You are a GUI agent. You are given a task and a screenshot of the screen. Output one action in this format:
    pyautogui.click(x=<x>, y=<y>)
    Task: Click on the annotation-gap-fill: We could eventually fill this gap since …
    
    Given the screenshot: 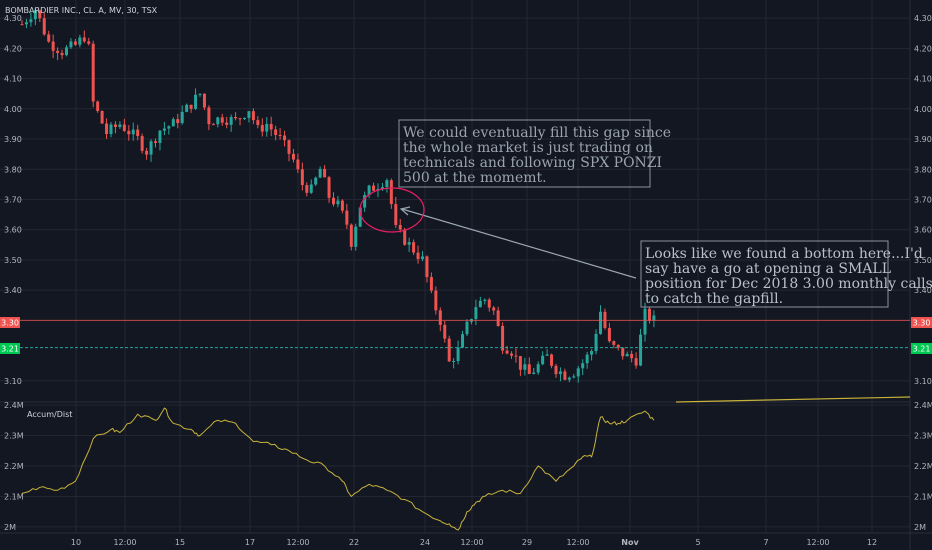 What is the action you would take?
    pyautogui.click(x=534, y=153)
    